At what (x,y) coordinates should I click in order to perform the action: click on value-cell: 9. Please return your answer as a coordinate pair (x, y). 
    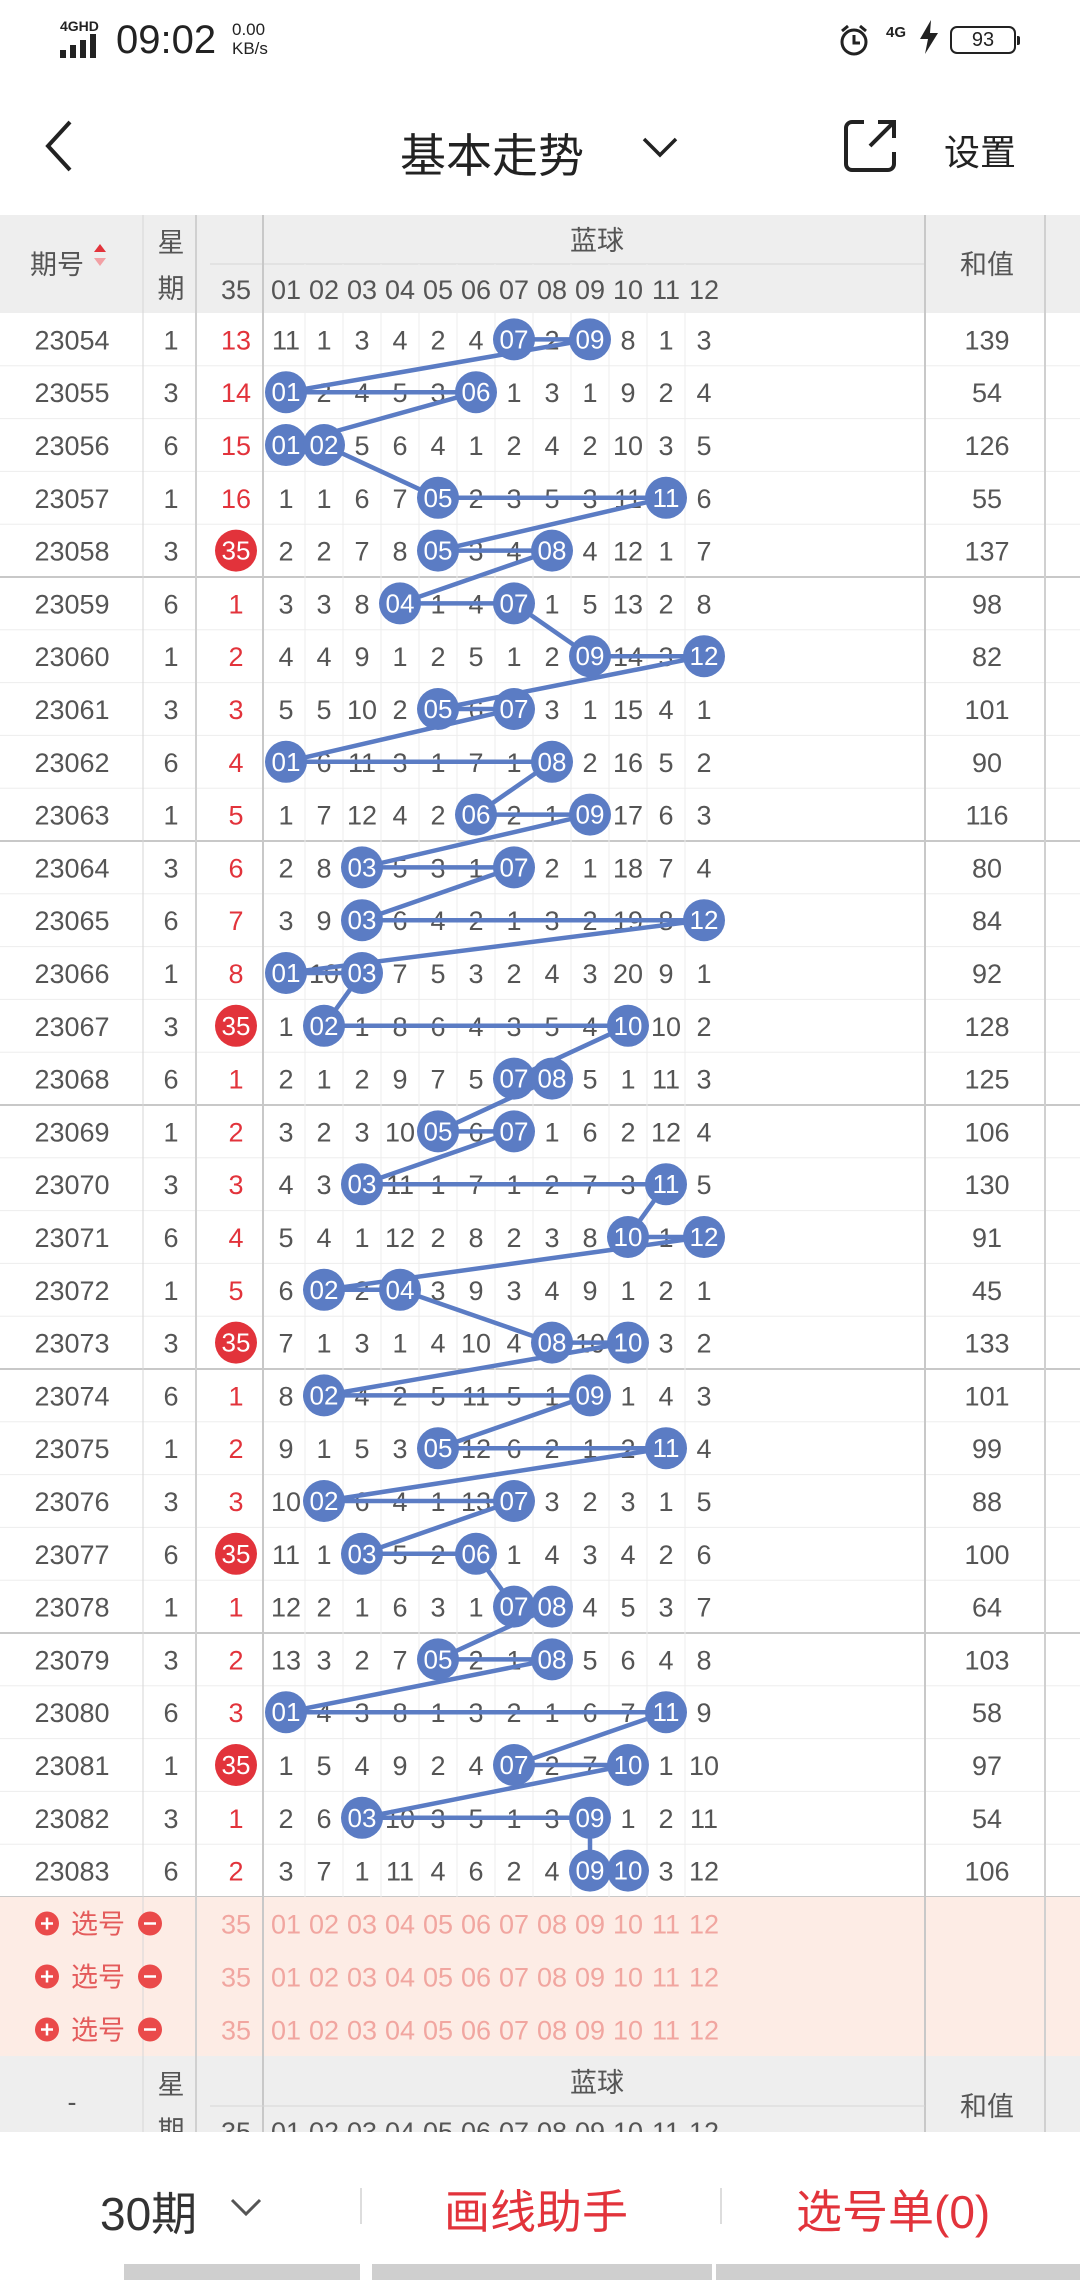
    Looking at the image, I should click on (475, 1291).